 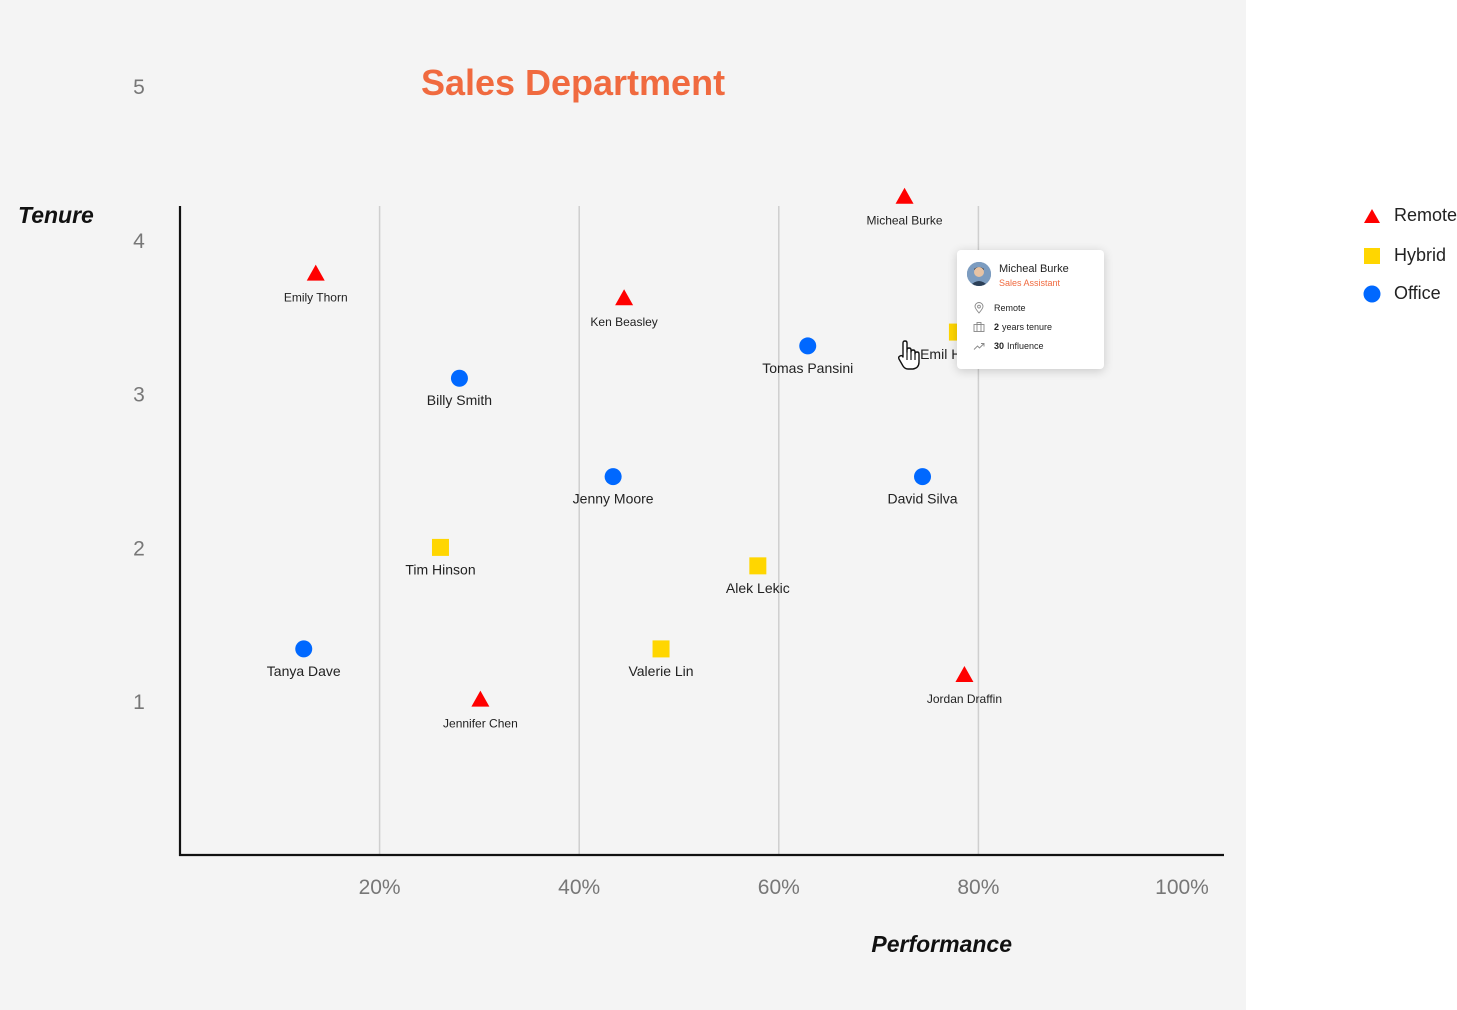 What do you see at coordinates (922, 487) in the screenshot?
I see `data-point: David Silva` at bounding box center [922, 487].